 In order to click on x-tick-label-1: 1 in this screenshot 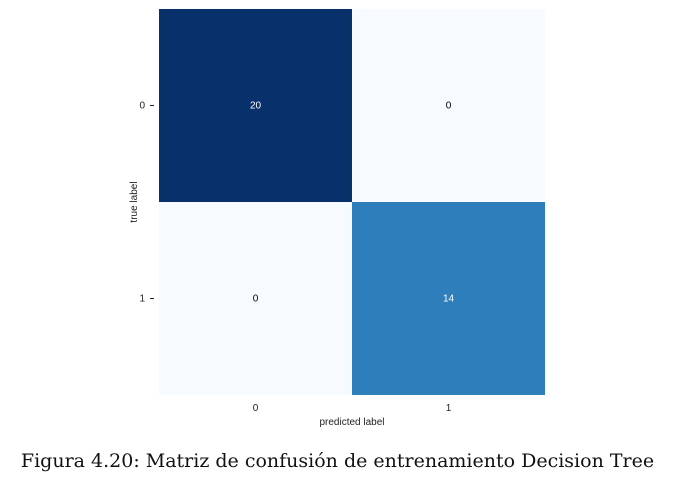, I will do `click(449, 408)`.